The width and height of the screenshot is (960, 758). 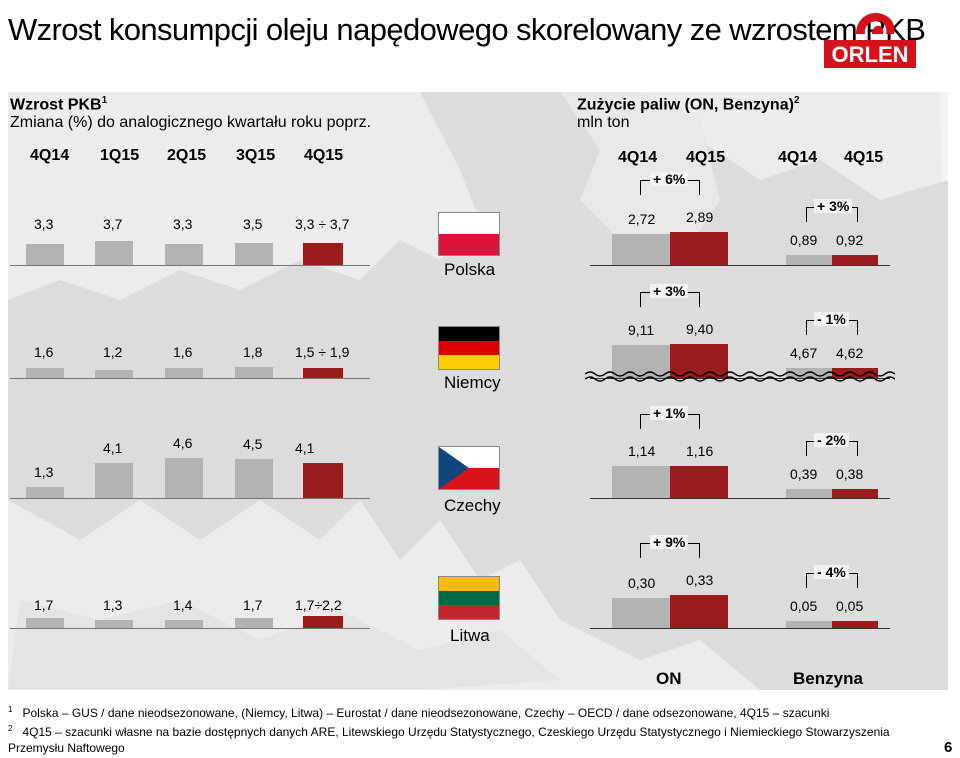 What do you see at coordinates (831, 440) in the screenshot?
I see `benzyna-change-label: - 2%` at bounding box center [831, 440].